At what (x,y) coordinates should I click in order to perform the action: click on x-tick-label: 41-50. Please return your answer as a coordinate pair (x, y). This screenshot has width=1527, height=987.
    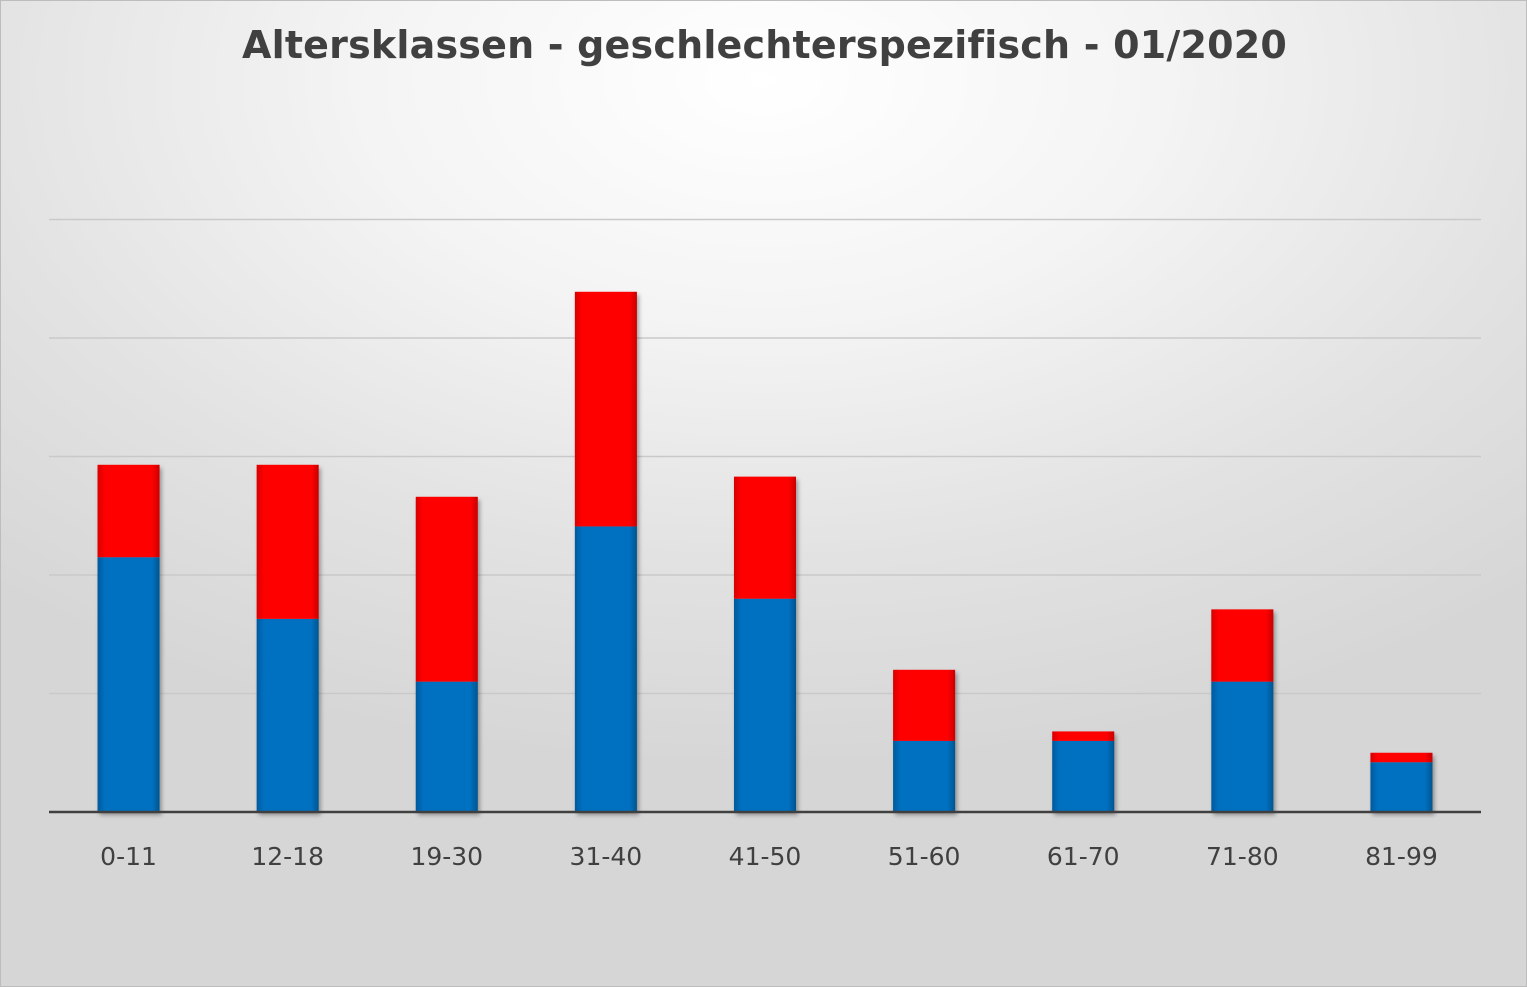
    Looking at the image, I should click on (765, 856).